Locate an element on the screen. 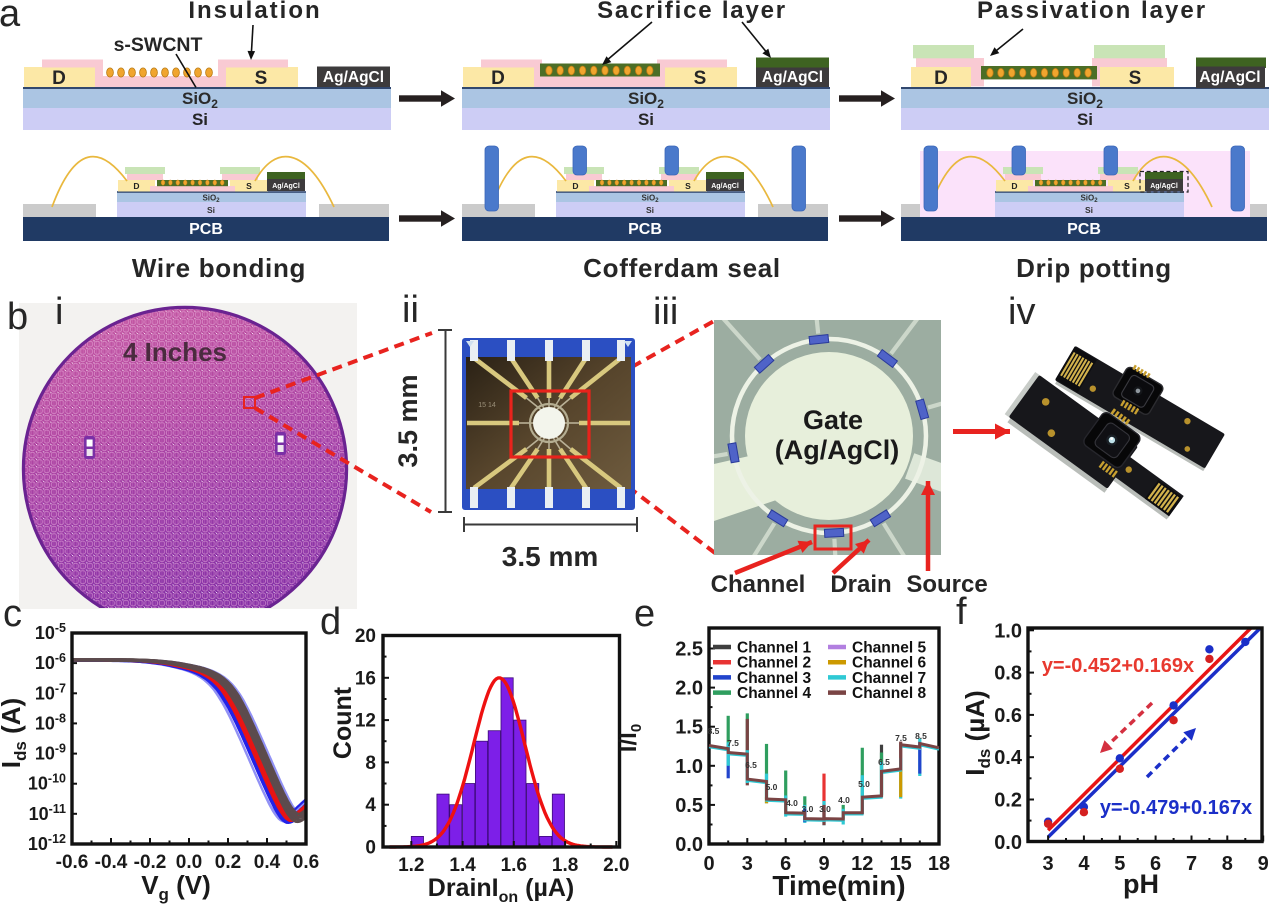 The width and height of the screenshot is (1269, 909). svg-text: 15 is located at coordinates (901, 864).